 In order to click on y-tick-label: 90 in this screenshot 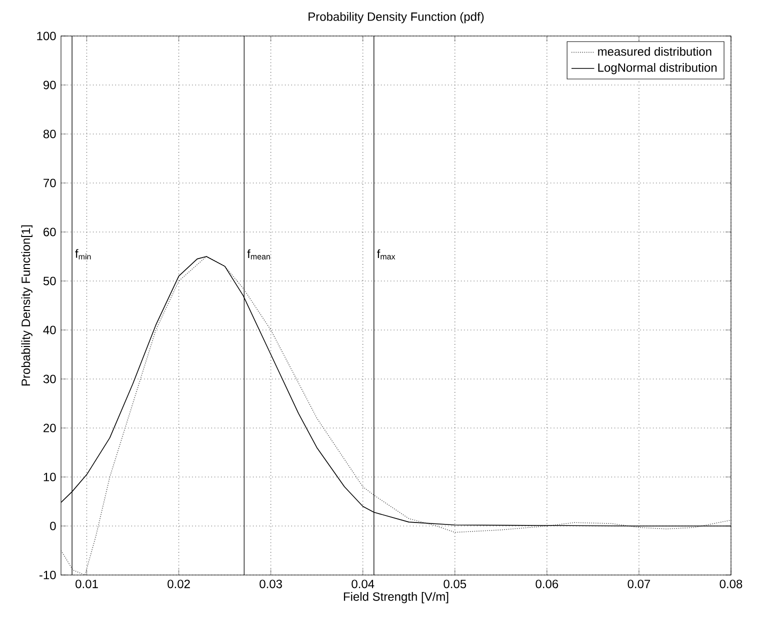, I will do `click(50, 85)`.